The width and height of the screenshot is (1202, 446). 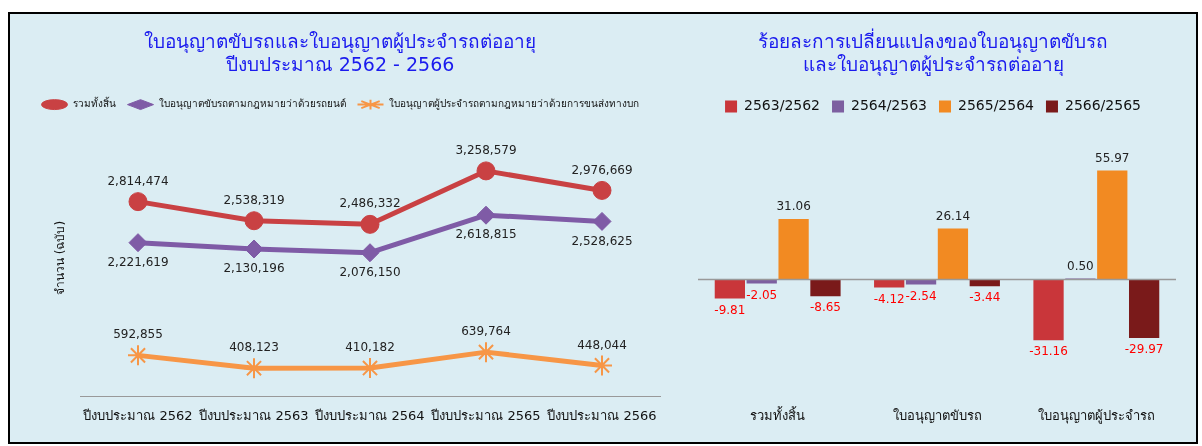 I want to click on data-label: 2,130,196, so click(x=254, y=268).